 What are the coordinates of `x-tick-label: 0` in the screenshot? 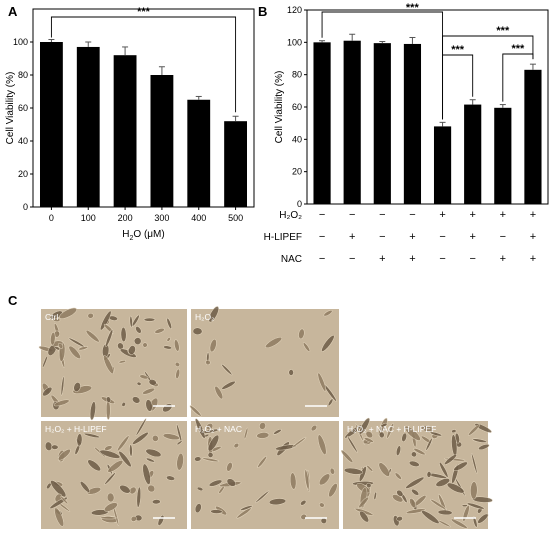 It's located at (51, 218).